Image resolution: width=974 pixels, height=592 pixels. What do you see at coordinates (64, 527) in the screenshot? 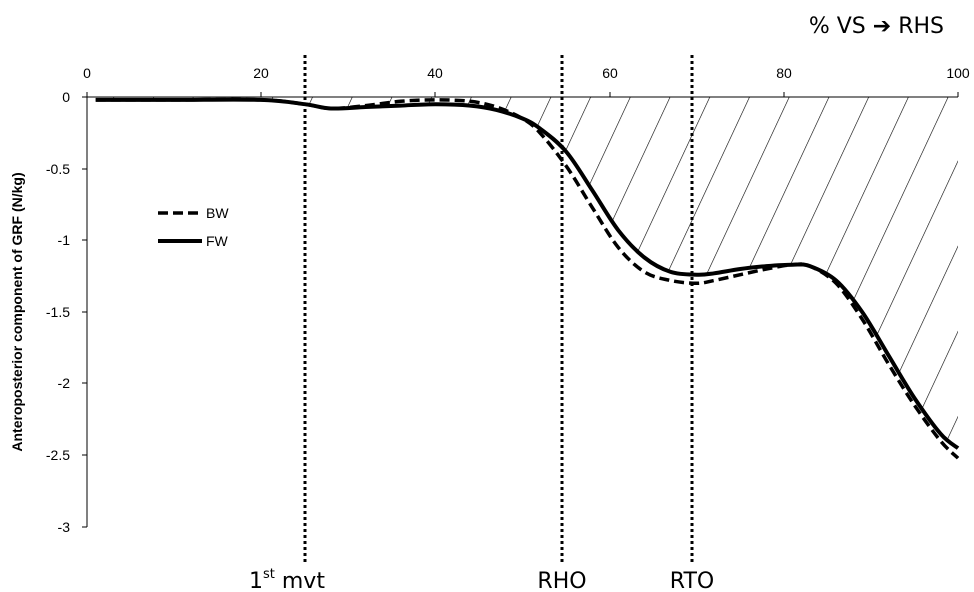
I see `y-tick-label: -3` at bounding box center [64, 527].